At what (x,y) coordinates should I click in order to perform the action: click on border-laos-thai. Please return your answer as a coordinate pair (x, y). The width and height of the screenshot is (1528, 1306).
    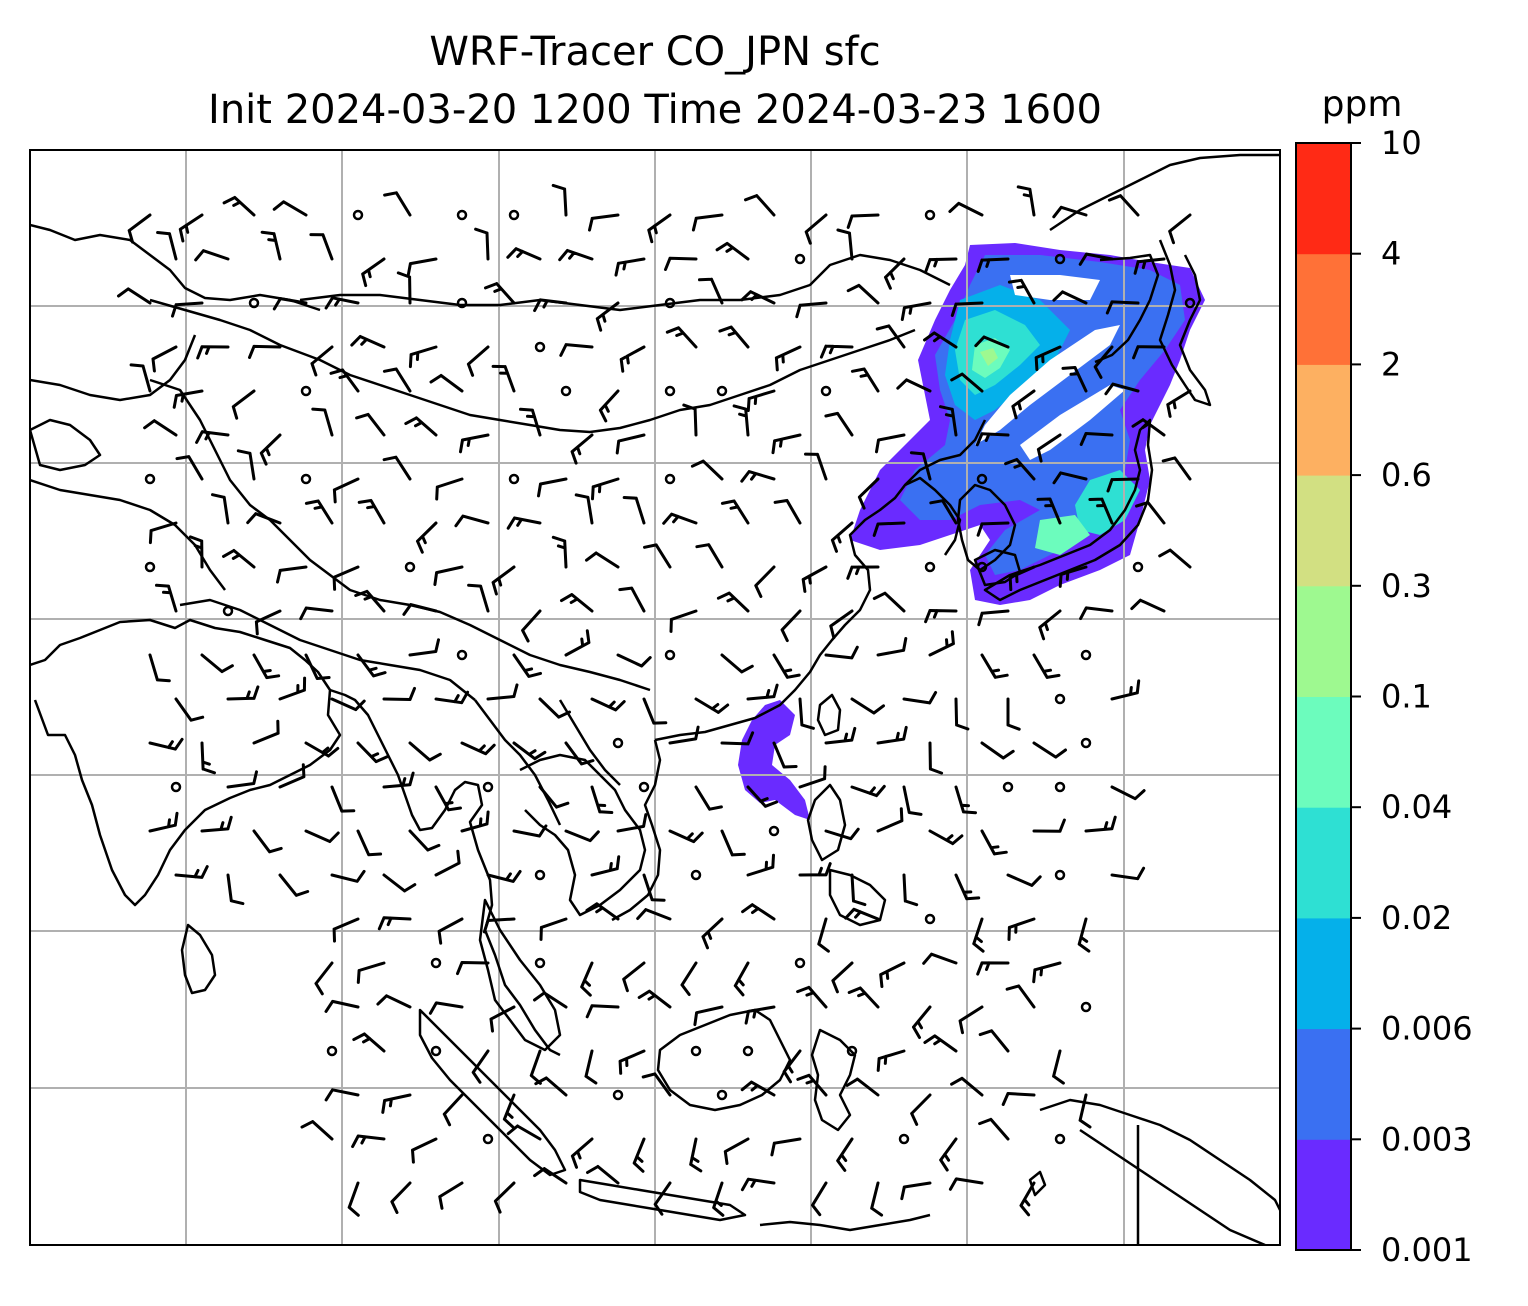
    Looking at the image, I should click on (589, 742).